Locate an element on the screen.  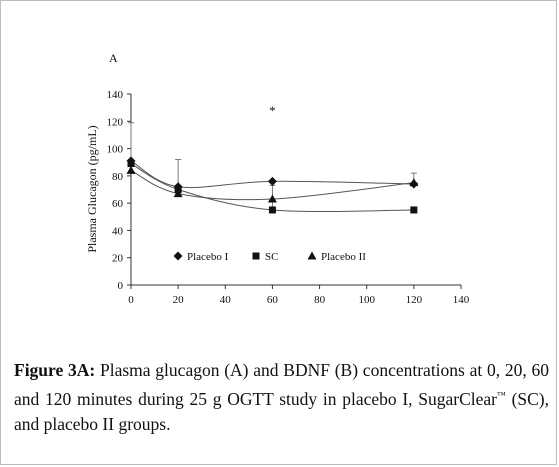
y-tick-label: 0 is located at coordinates (121, 286).